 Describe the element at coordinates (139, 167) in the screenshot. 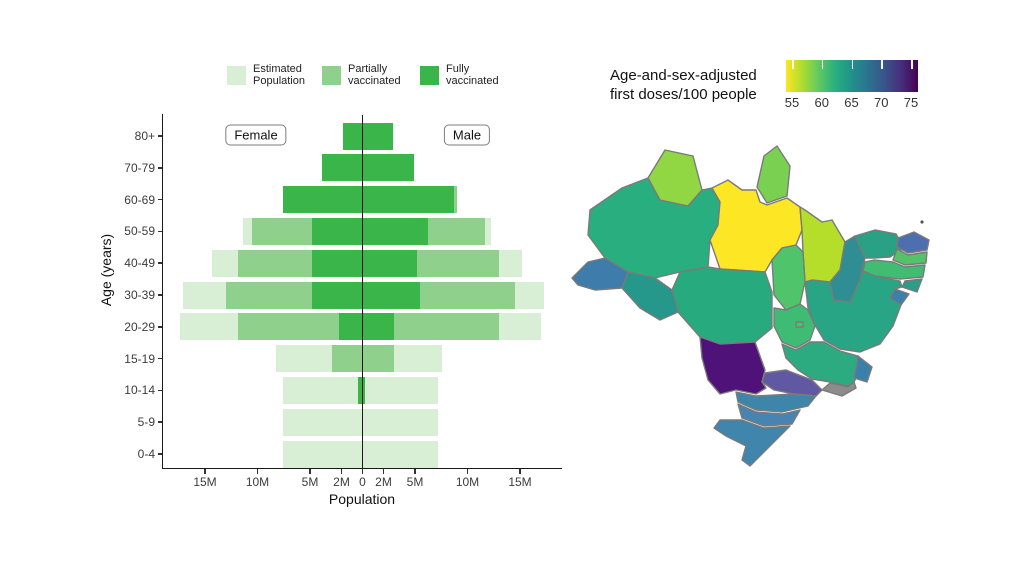

I see `y-tick-label-70-79: 70-79` at that location.